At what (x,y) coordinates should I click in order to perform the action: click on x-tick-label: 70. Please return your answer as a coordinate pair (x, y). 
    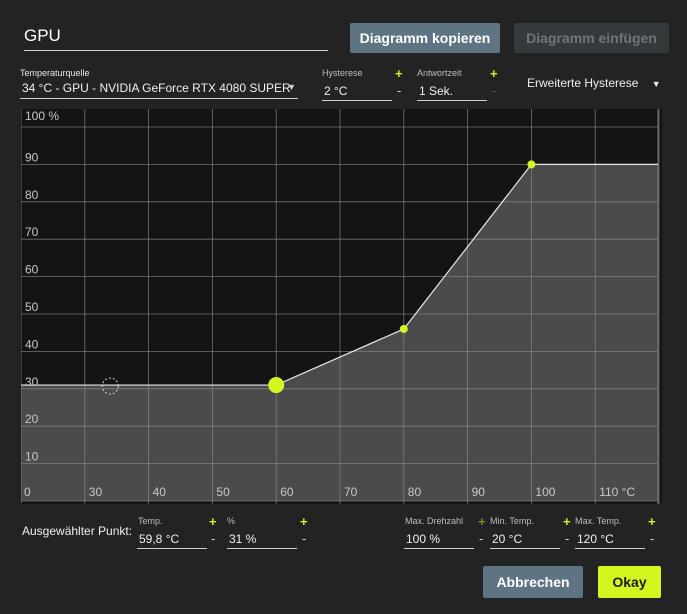
    Looking at the image, I should click on (351, 492).